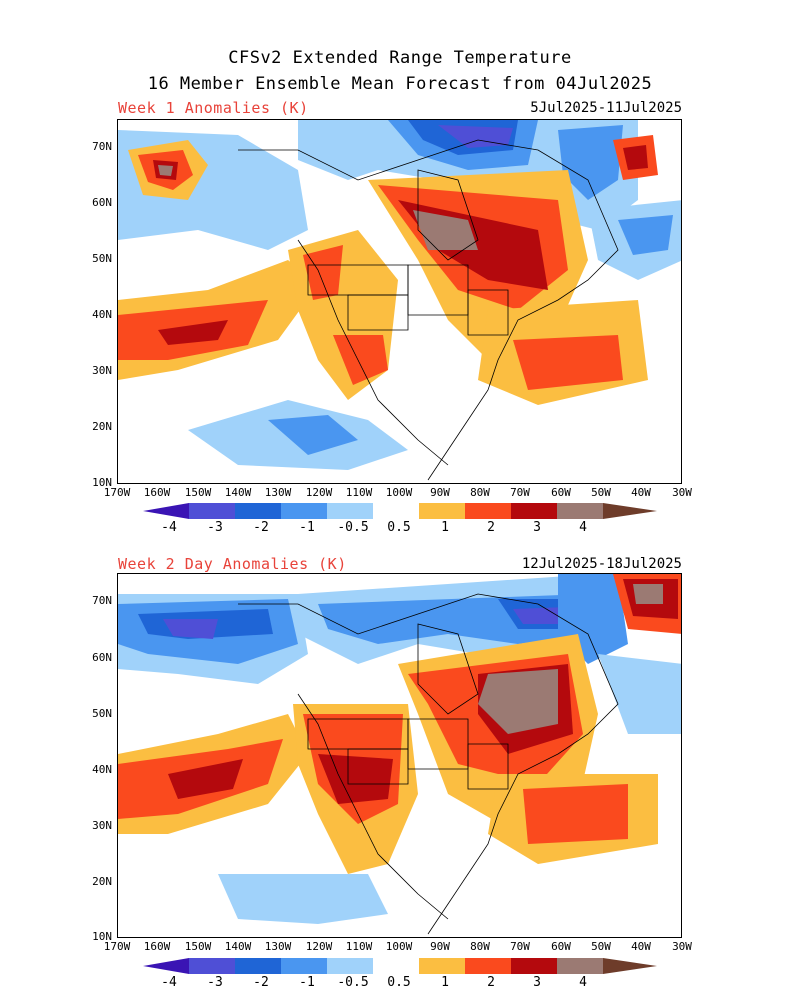 The height and width of the screenshot is (1000, 800). Describe the element at coordinates (590, 162) in the screenshot. I see `cold-anomaly-greenland-core` at that location.